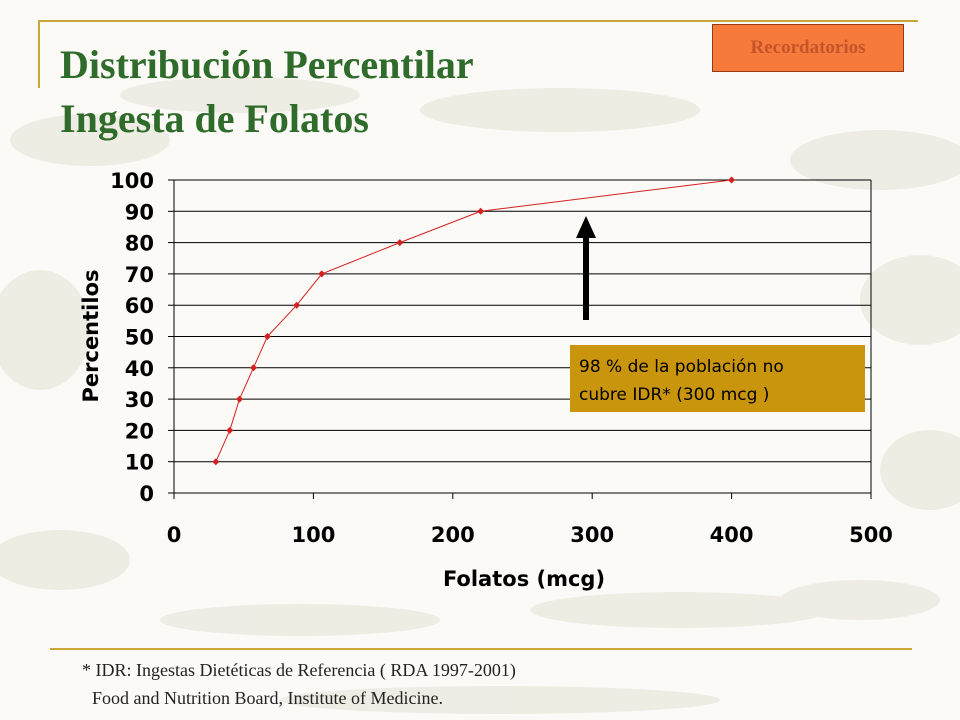  Describe the element at coordinates (592, 535) in the screenshot. I see `tick-label-x-300: 300` at that location.